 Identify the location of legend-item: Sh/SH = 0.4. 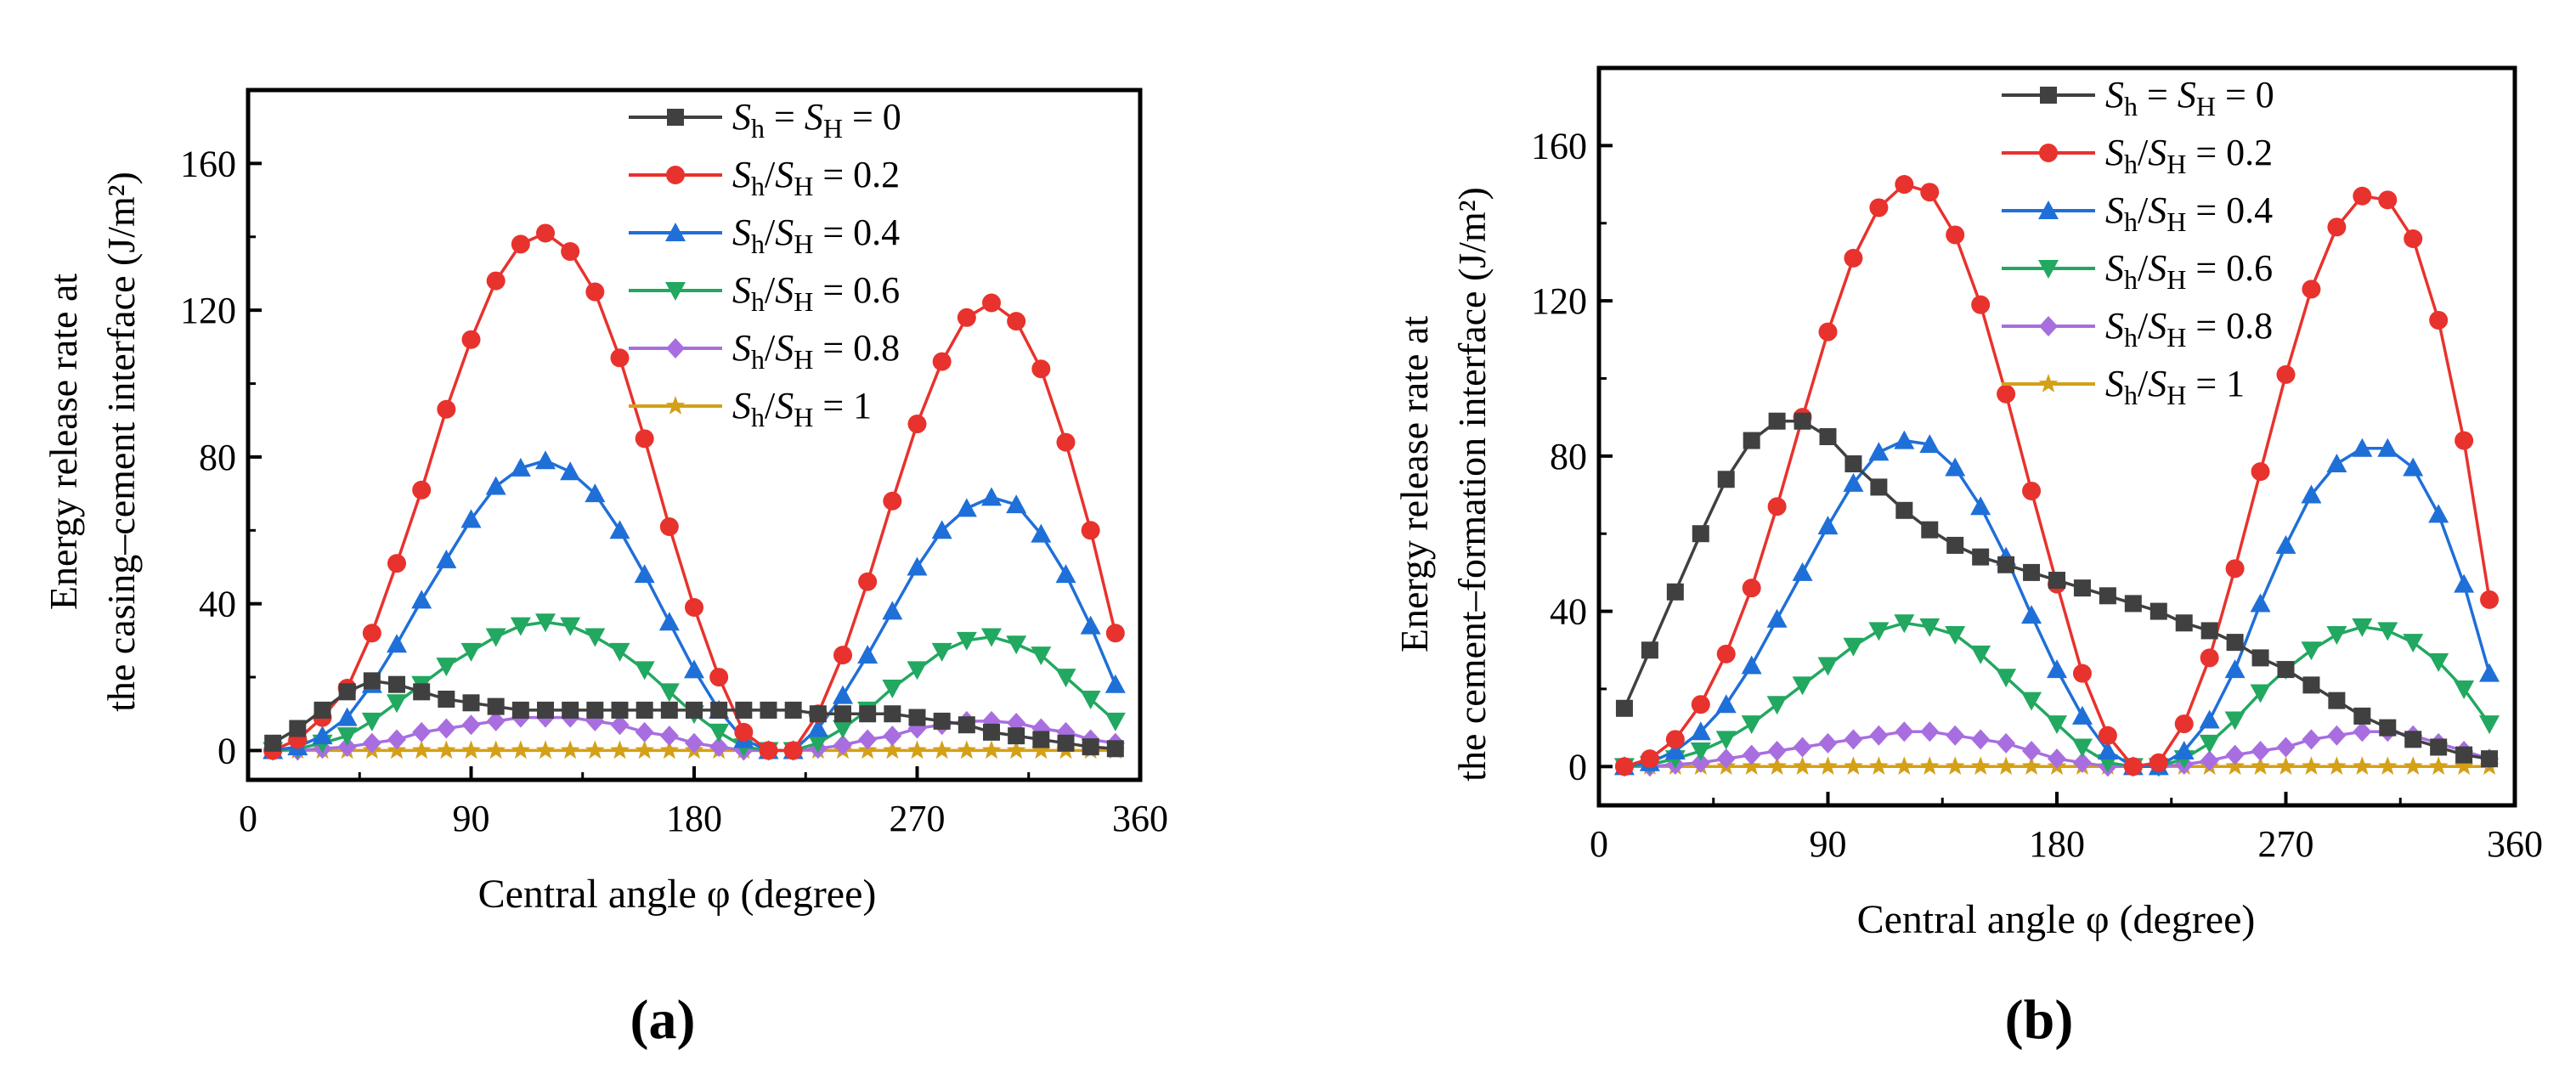
(2137, 213).